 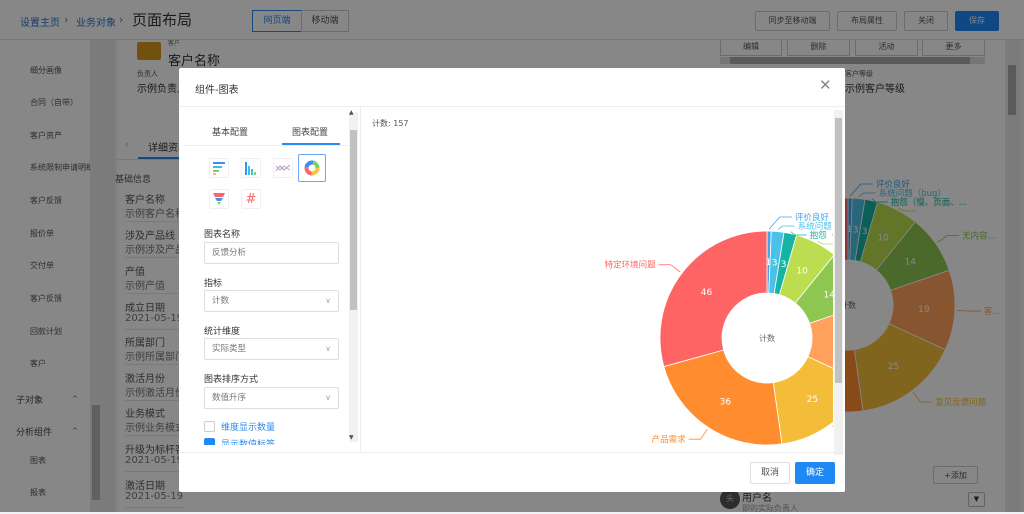 I want to click on show-value-label-label: 显示数值标签, so click(x=248, y=442).